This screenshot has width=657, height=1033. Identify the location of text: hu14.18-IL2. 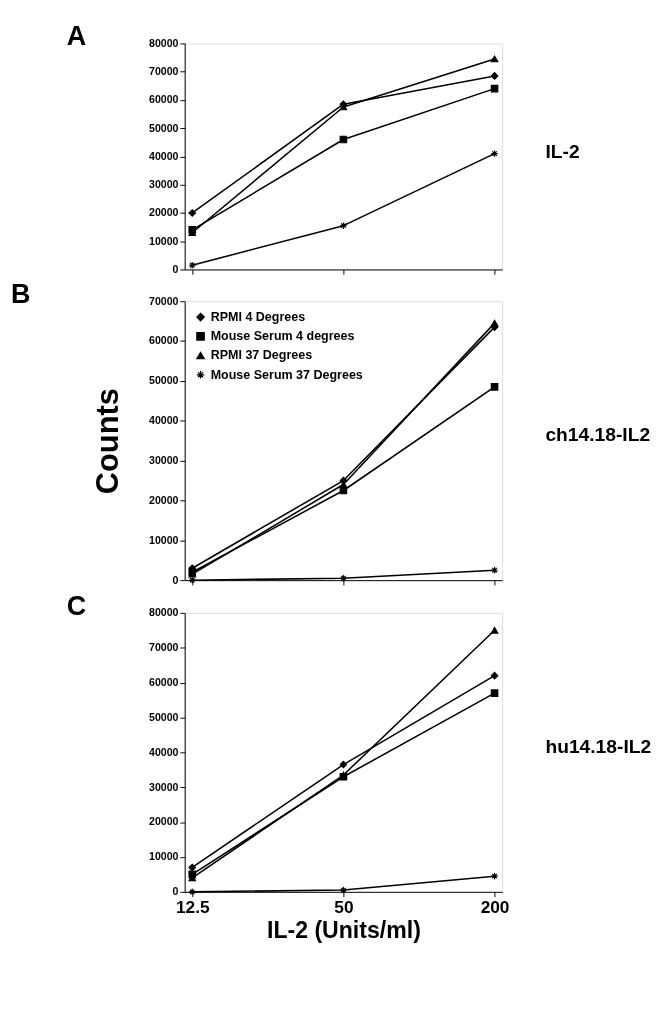
(598, 746).